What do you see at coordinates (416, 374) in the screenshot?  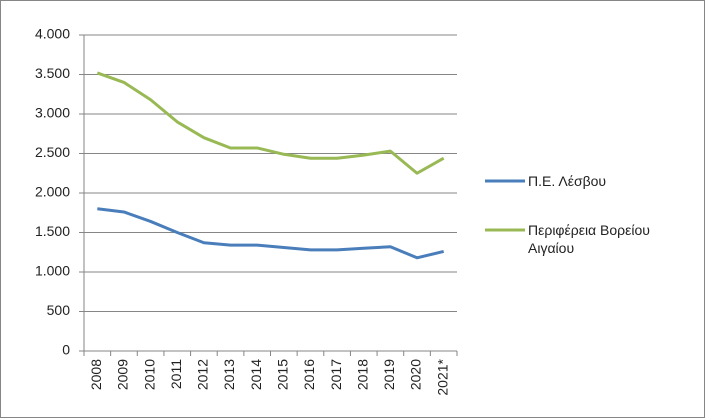 I see `x-tick-label: 2020` at bounding box center [416, 374].